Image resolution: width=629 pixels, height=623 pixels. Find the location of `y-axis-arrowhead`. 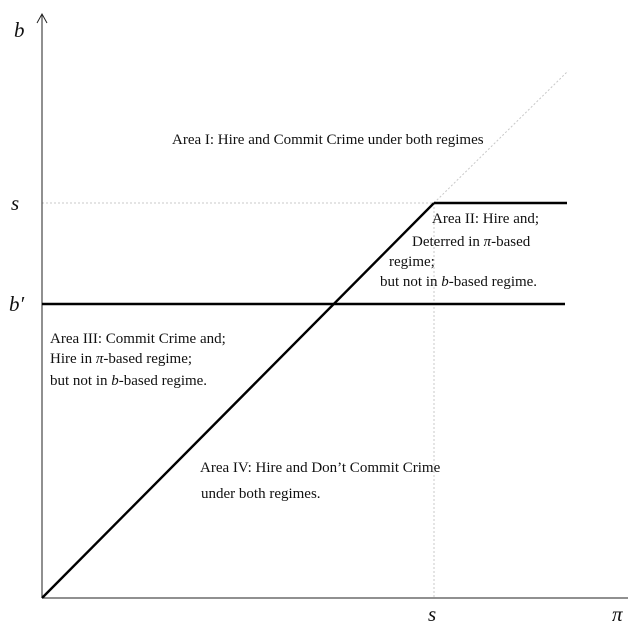

y-axis-arrowhead is located at coordinates (42, 18).